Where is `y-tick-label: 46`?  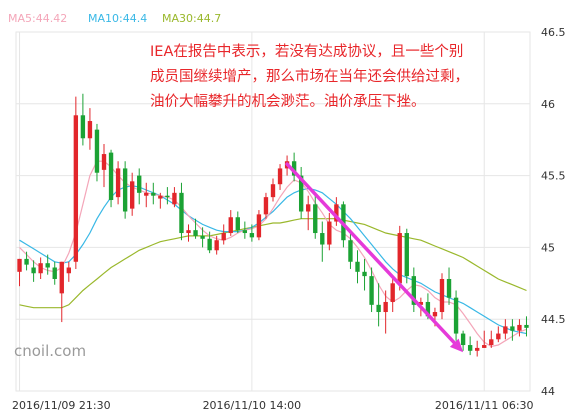 y-tick-label: 46 is located at coordinates (548, 104).